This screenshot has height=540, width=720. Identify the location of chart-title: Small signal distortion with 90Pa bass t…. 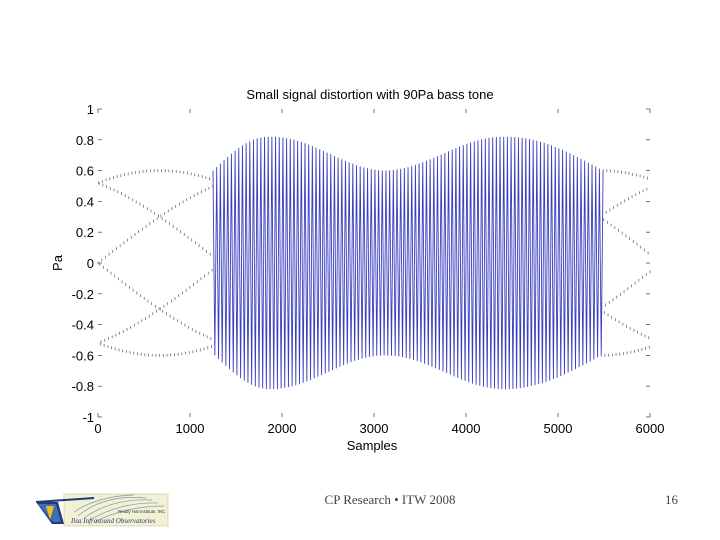
(369, 94).